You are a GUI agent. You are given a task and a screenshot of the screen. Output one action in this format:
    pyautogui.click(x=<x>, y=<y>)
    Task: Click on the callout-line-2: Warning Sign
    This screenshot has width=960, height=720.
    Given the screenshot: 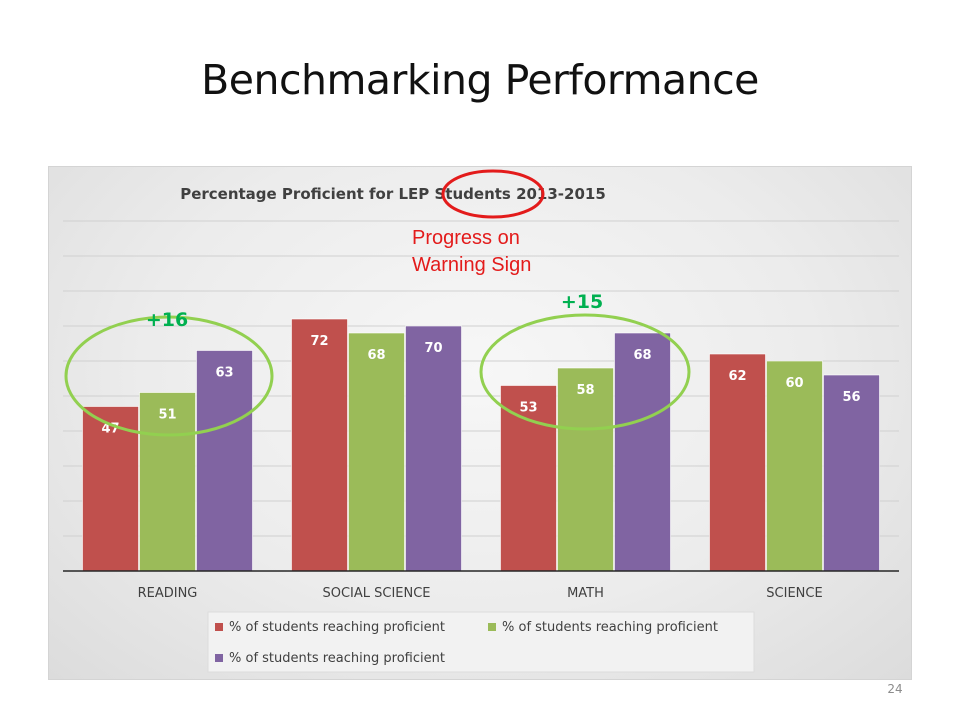 What is the action you would take?
    pyautogui.click(x=471, y=265)
    